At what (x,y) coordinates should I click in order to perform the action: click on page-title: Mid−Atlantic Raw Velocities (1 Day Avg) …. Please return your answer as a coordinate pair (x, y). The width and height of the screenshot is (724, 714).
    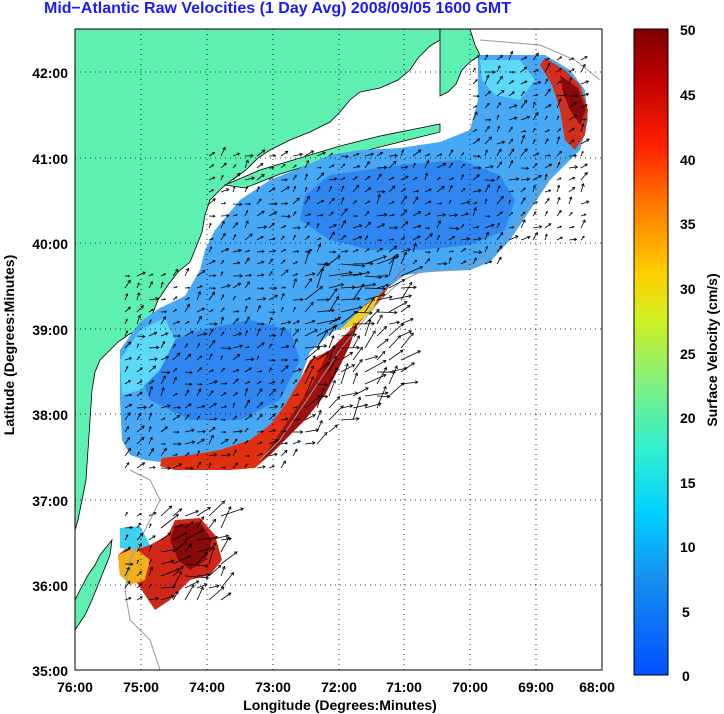
    Looking at the image, I should click on (278, 8).